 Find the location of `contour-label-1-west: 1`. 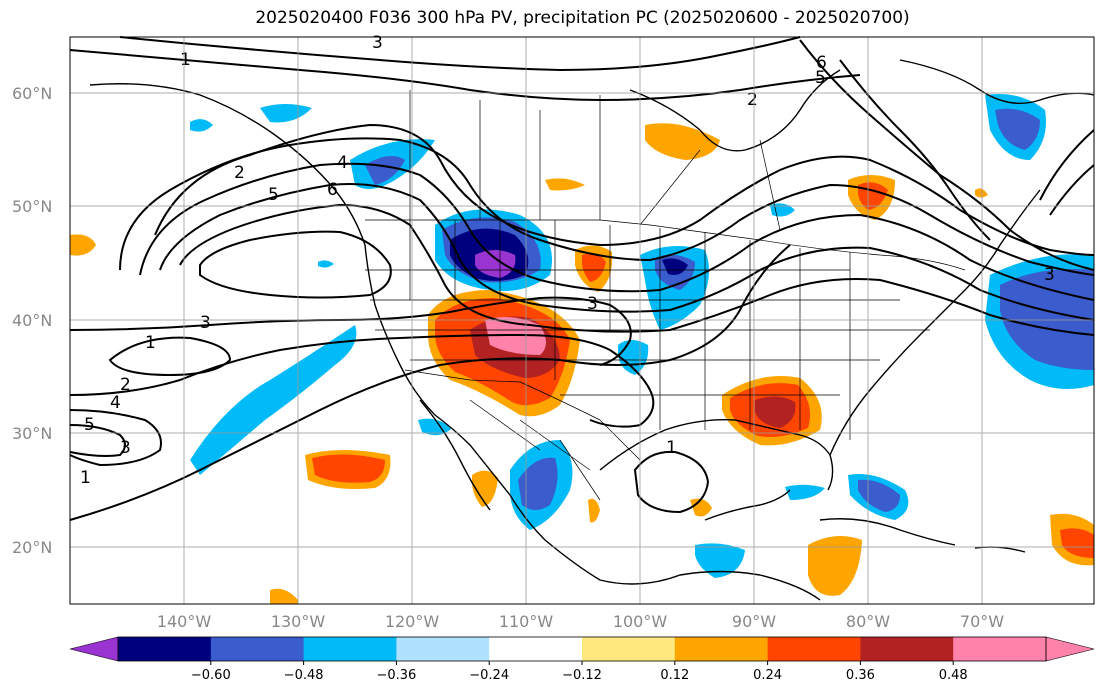

contour-label-1-west: 1 is located at coordinates (85, 478).